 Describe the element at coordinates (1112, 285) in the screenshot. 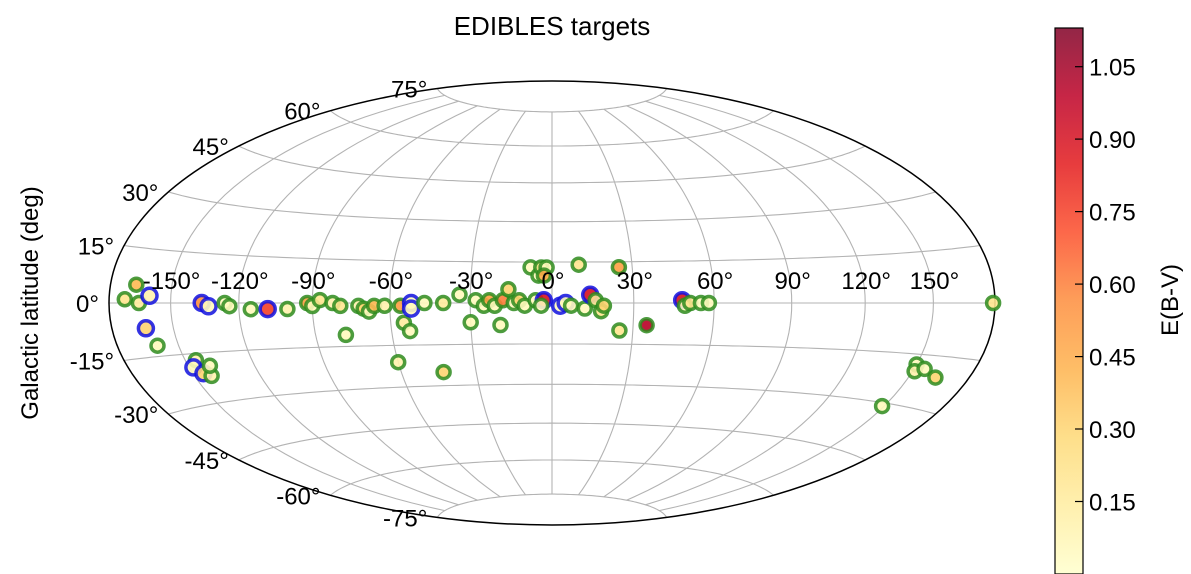

I see `colorbar-tick-label: 0.60` at that location.